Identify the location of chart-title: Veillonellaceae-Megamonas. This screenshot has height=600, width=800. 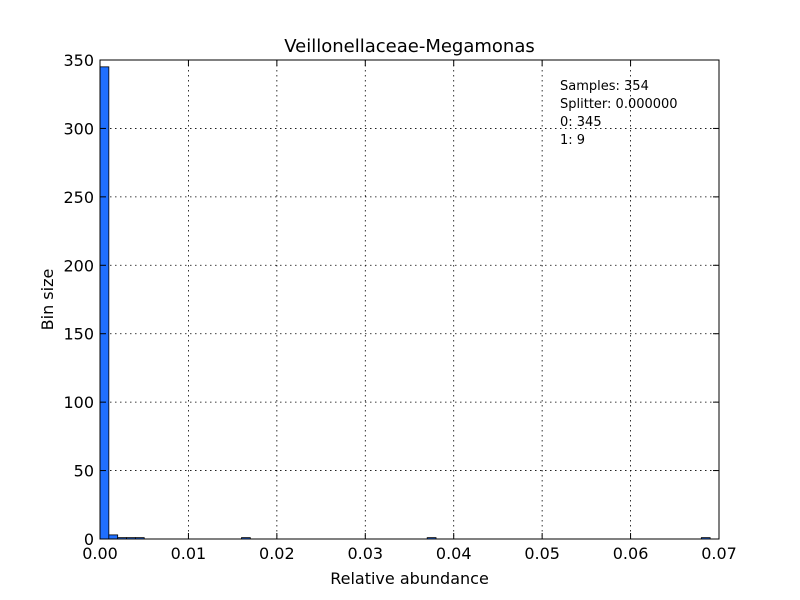
(409, 46).